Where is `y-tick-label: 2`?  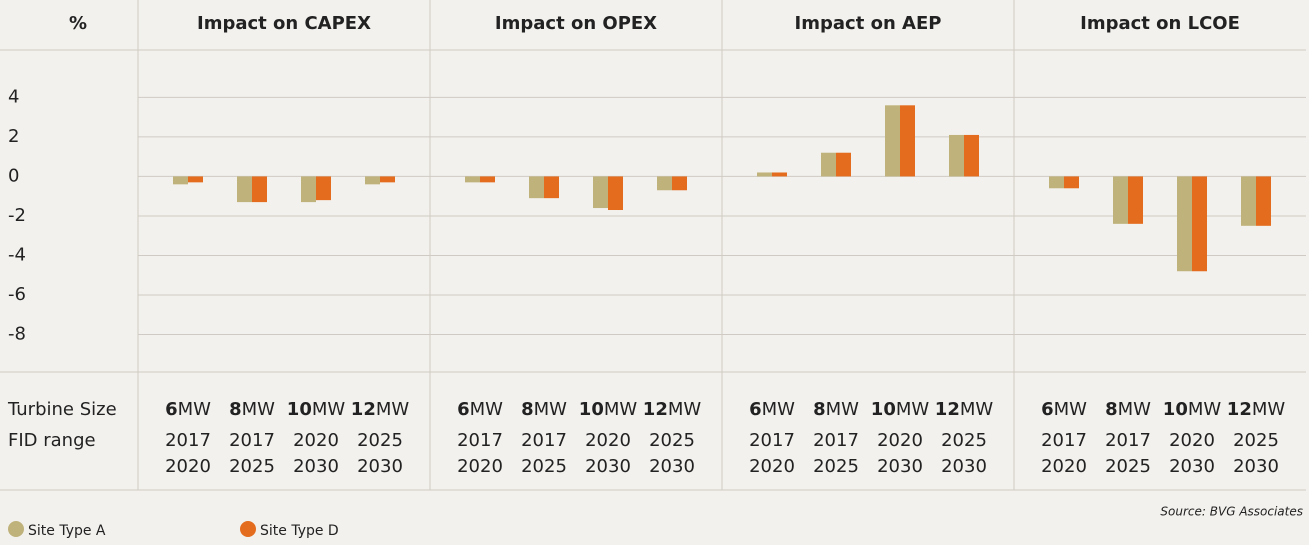
y-tick-label: 2 is located at coordinates (13, 136).